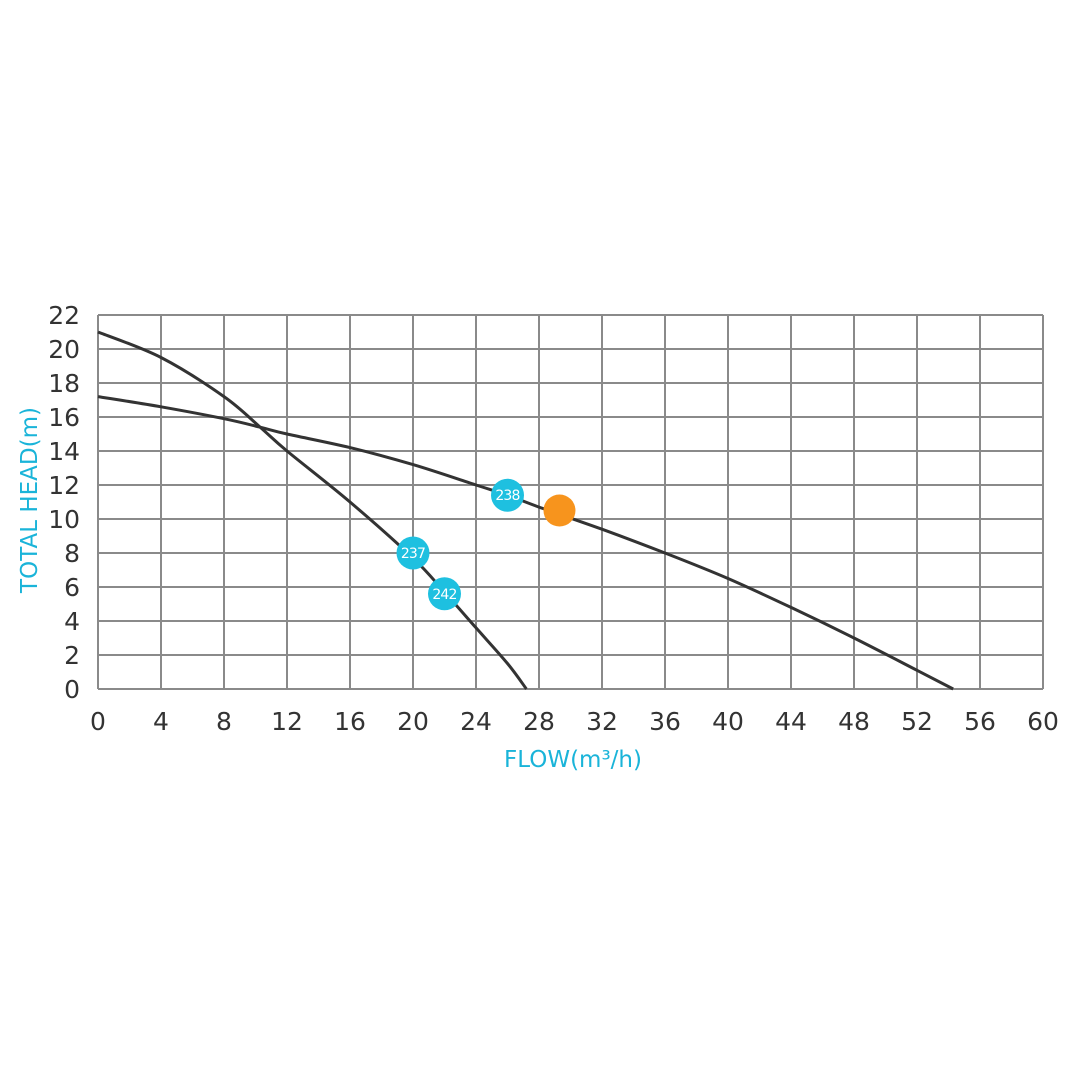 The width and height of the screenshot is (1080, 1080). What do you see at coordinates (224, 721) in the screenshot?
I see `x-tick-label: 8` at bounding box center [224, 721].